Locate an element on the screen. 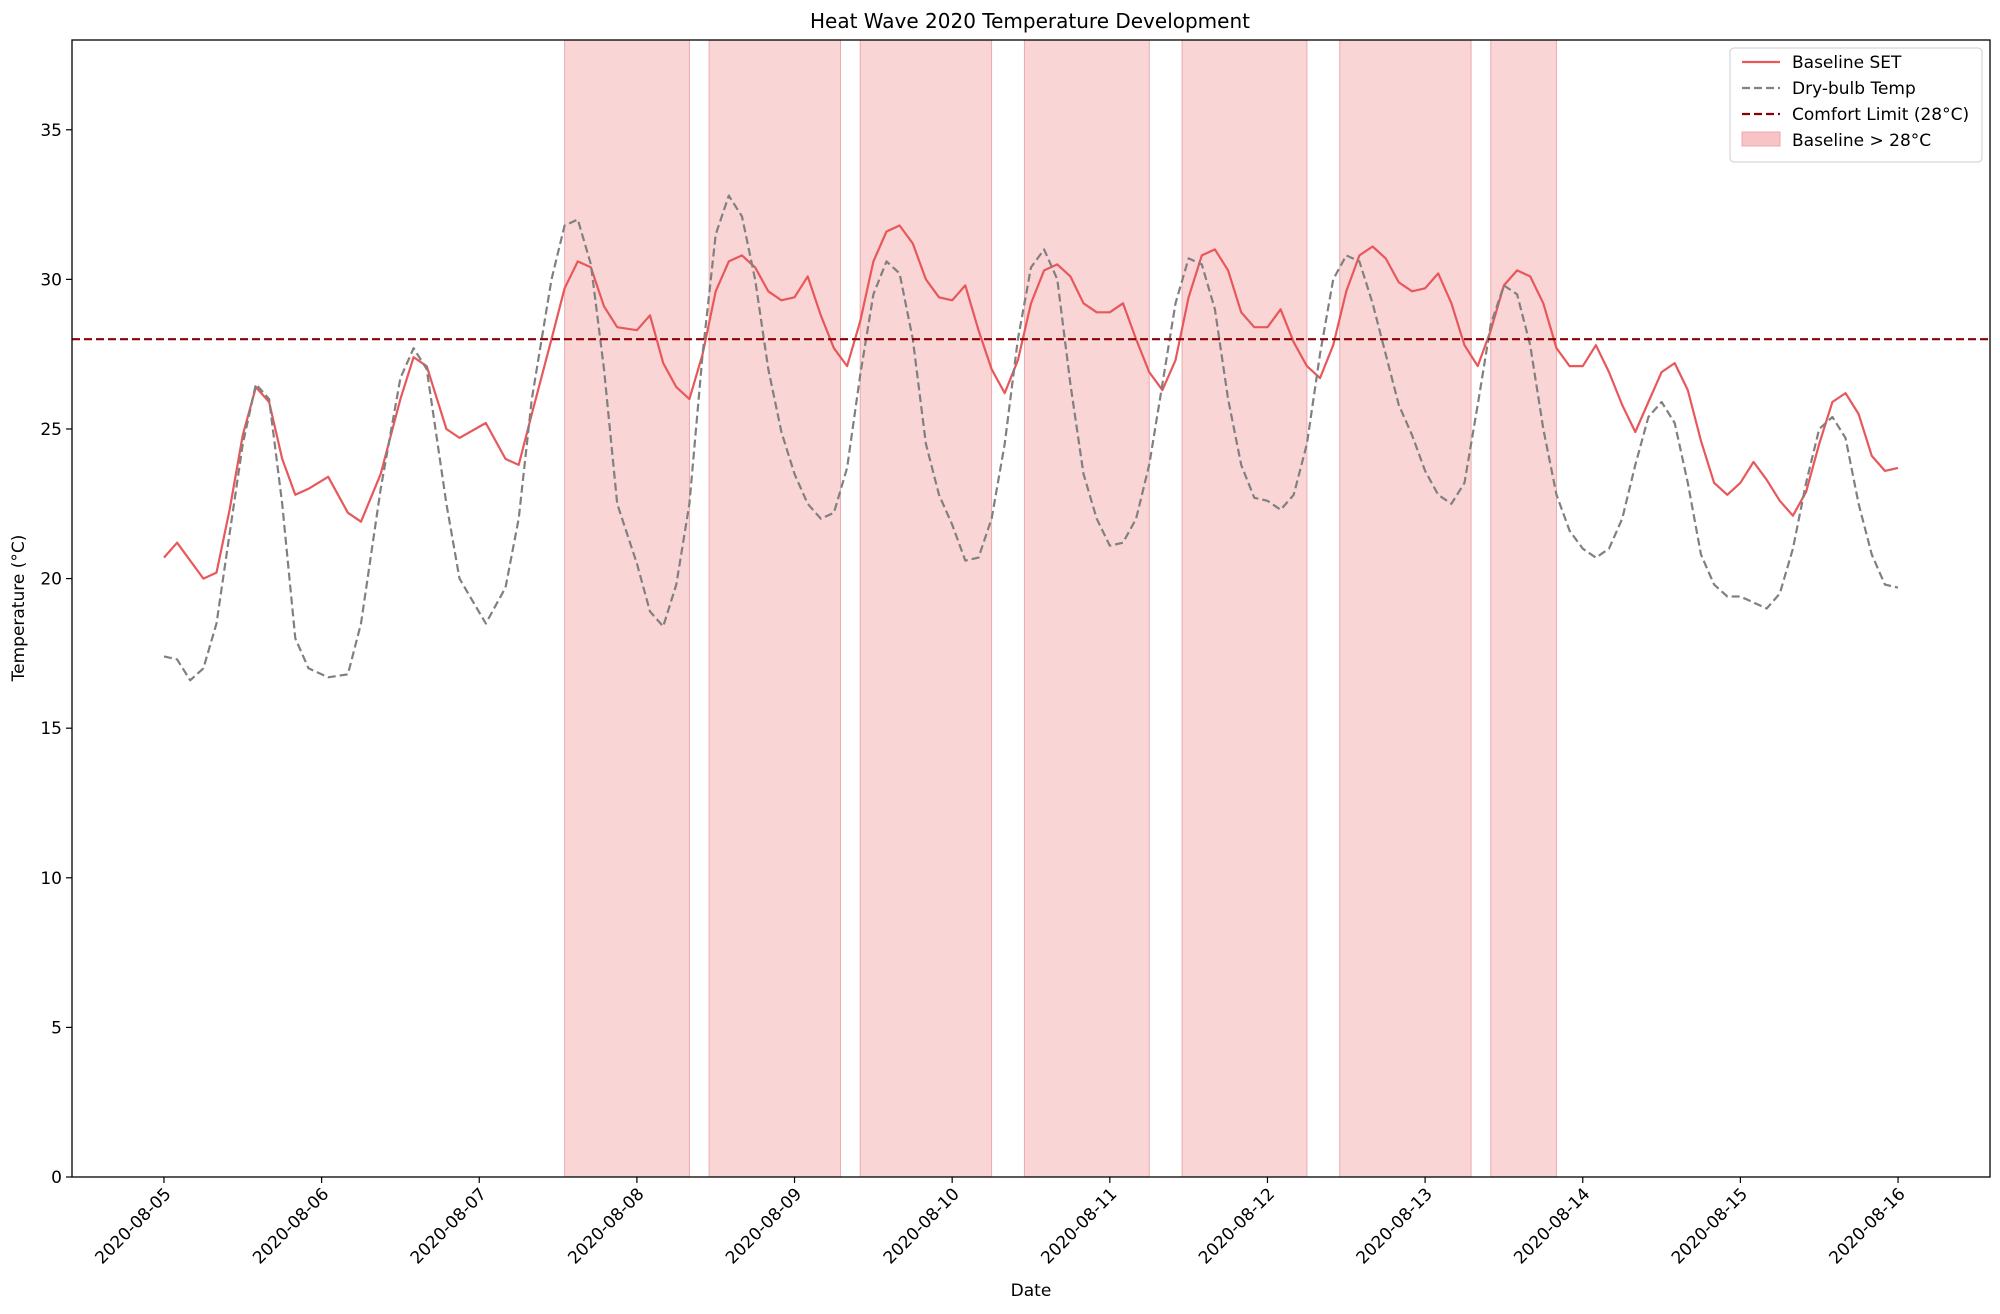  legend-box is located at coordinates (1856, 105).